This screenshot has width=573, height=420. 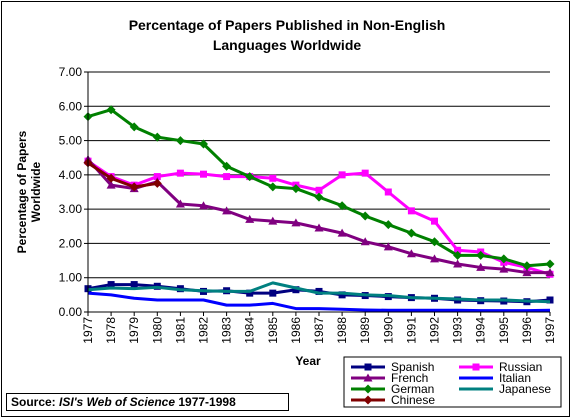 What do you see at coordinates (35, 402) in the screenshot?
I see `source-prefix: Source:` at bounding box center [35, 402].